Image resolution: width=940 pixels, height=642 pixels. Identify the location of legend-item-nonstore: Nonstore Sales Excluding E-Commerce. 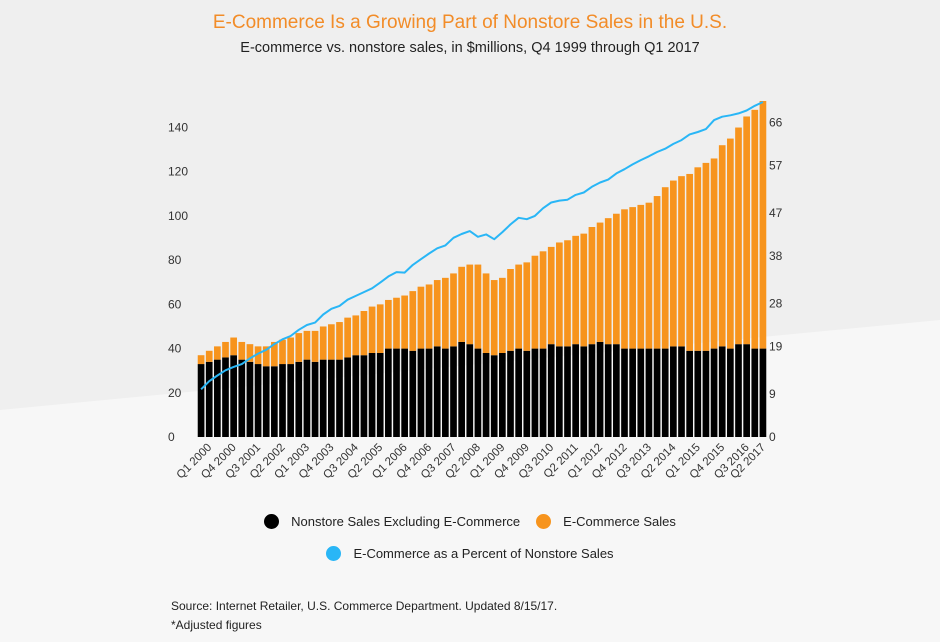
(392, 521).